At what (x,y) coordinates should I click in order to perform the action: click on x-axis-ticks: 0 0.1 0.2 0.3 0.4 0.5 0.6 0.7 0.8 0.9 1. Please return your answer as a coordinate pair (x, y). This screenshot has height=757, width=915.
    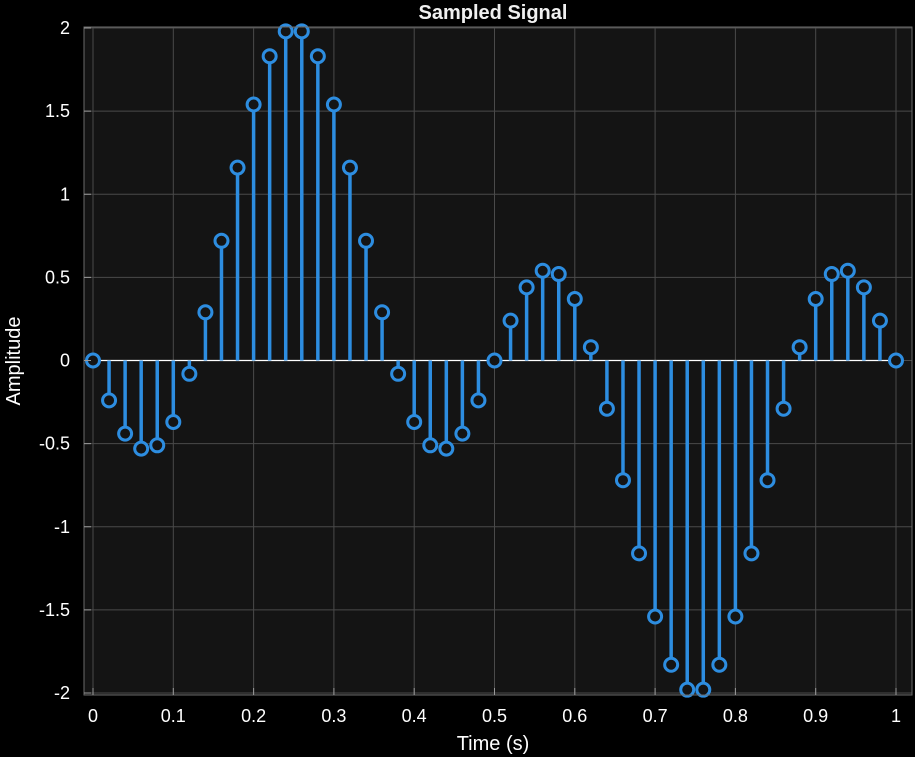
    Looking at the image, I should click on (494, 707).